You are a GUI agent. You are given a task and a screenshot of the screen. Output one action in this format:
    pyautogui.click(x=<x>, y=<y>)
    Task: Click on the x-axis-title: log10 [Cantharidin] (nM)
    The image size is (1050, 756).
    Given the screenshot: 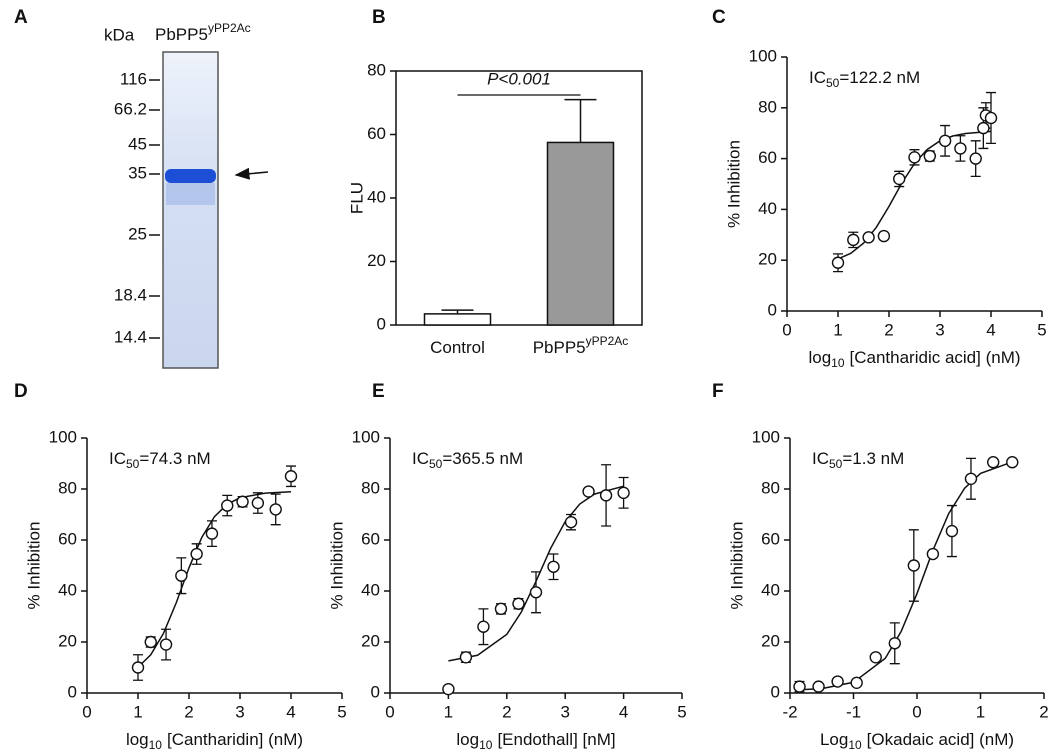 What is the action you would take?
    pyautogui.click(x=214, y=741)
    